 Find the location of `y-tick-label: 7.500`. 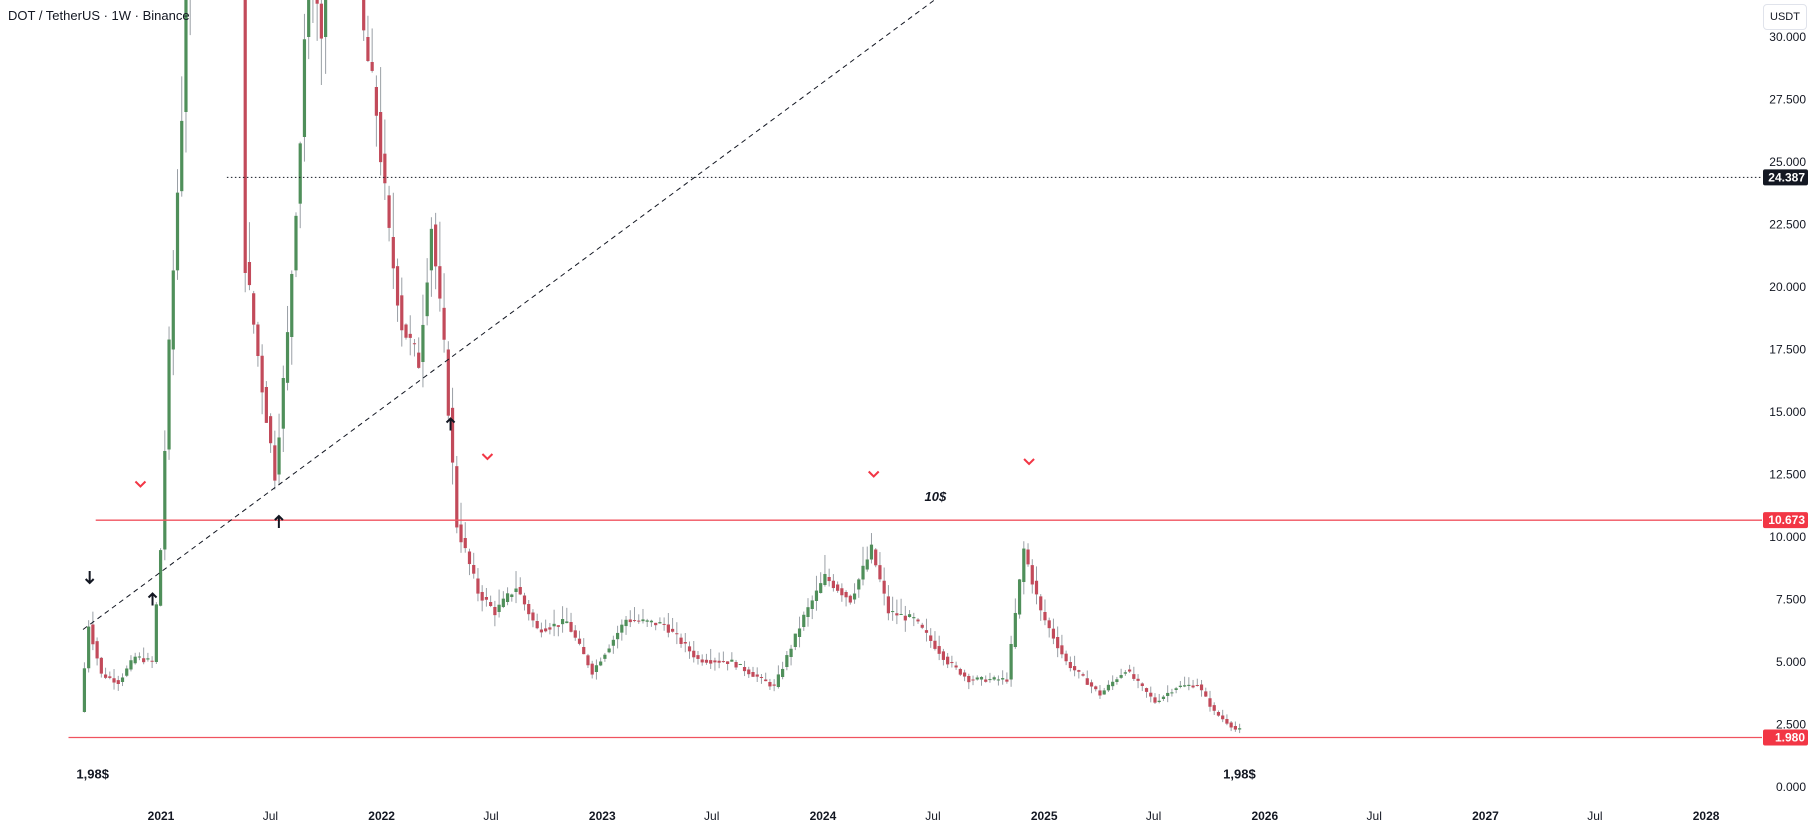

y-tick-label: 7.500 is located at coordinates (1791, 600).